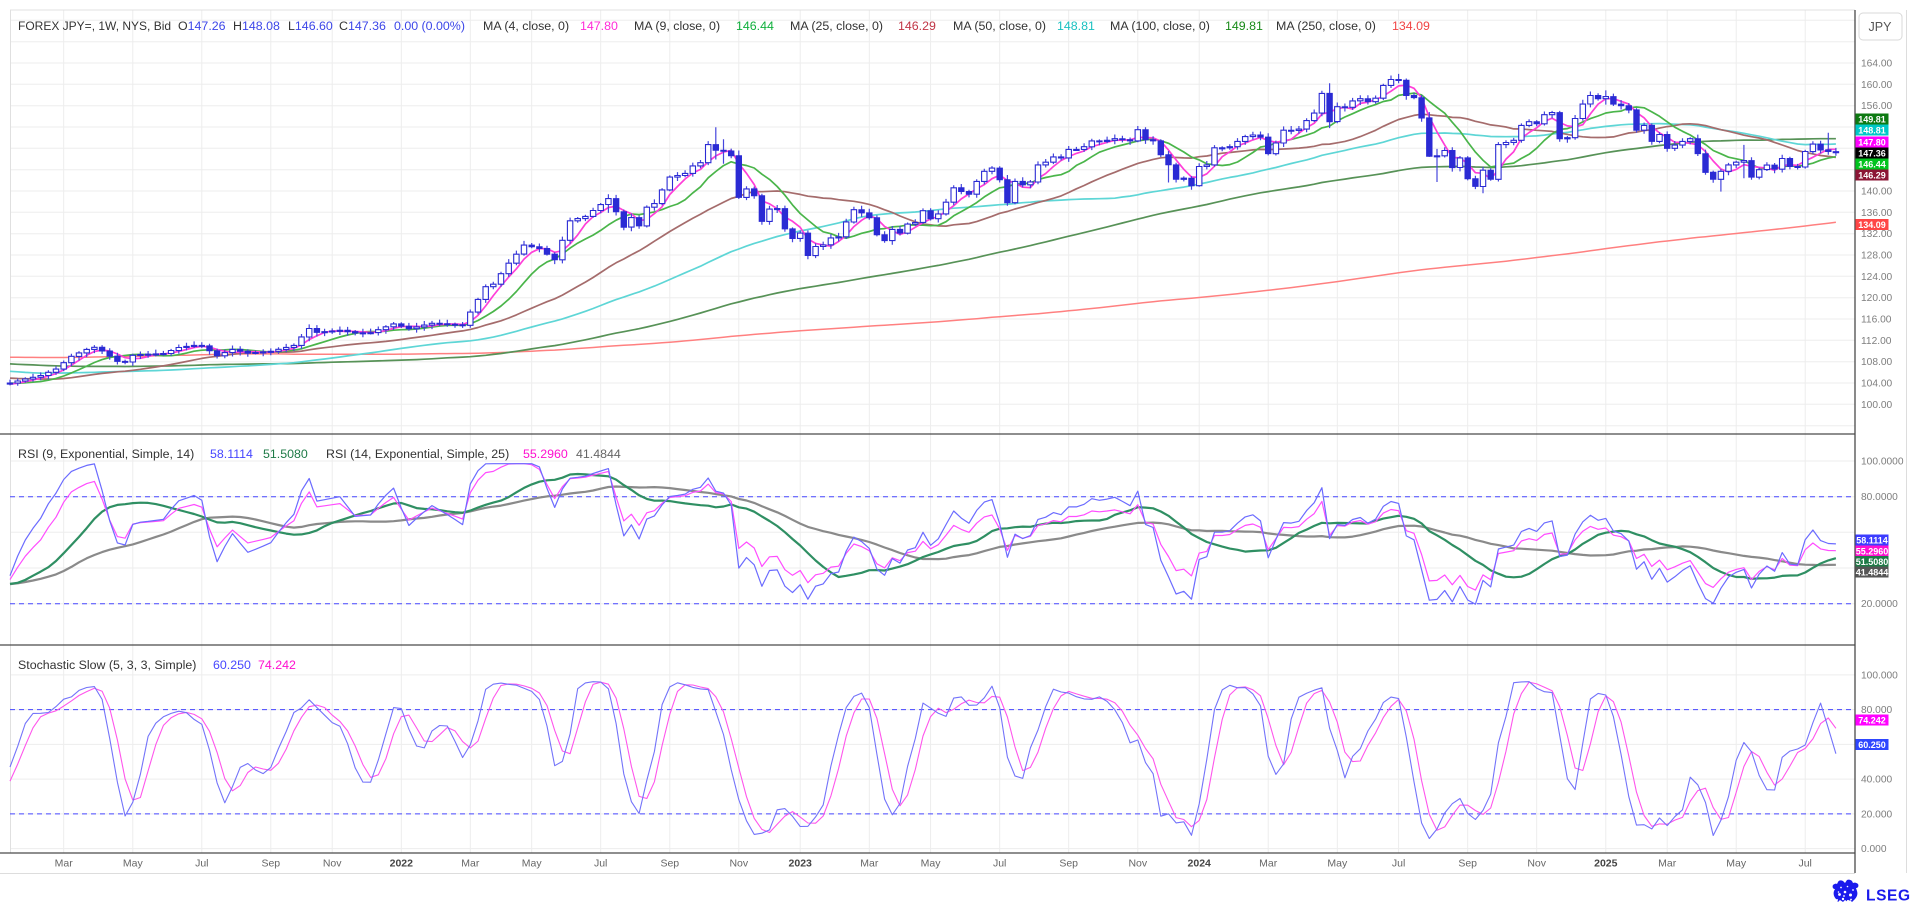 The width and height of the screenshot is (1916, 905). Describe the element at coordinates (106, 454) in the screenshot. I see `svg-text:RSI (9, Exponential, Simple, 1: RSI (9, Exponential, Simple, 14)` at that location.